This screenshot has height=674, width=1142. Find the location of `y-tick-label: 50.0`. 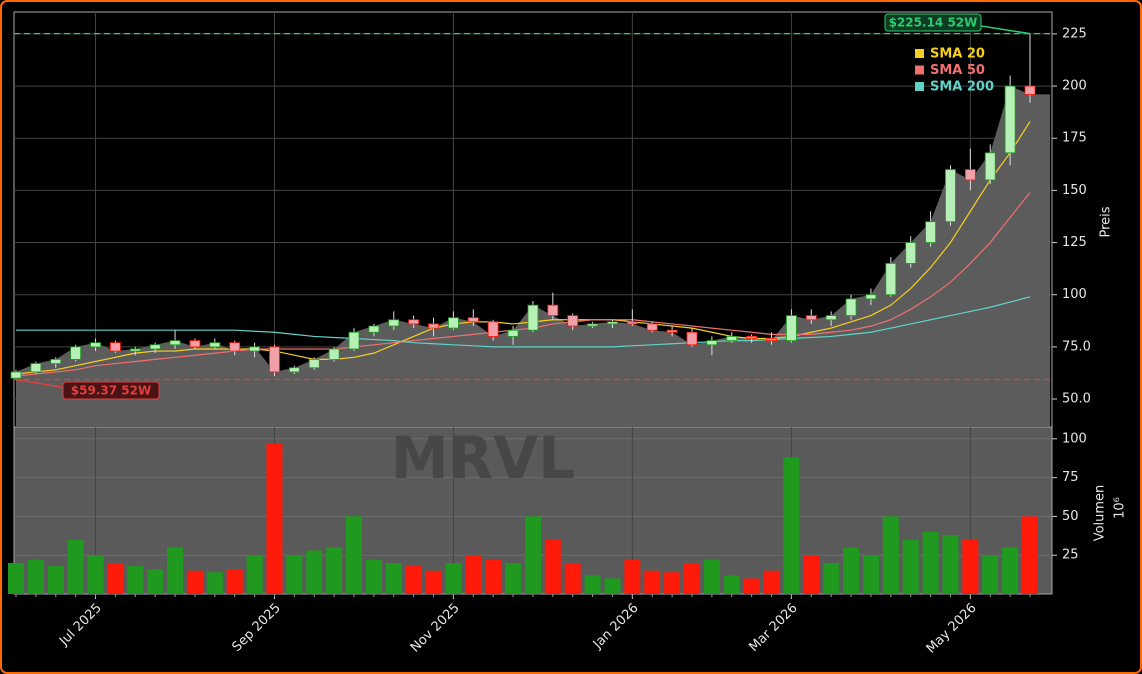

y-tick-label: 50.0 is located at coordinates (1076, 399).